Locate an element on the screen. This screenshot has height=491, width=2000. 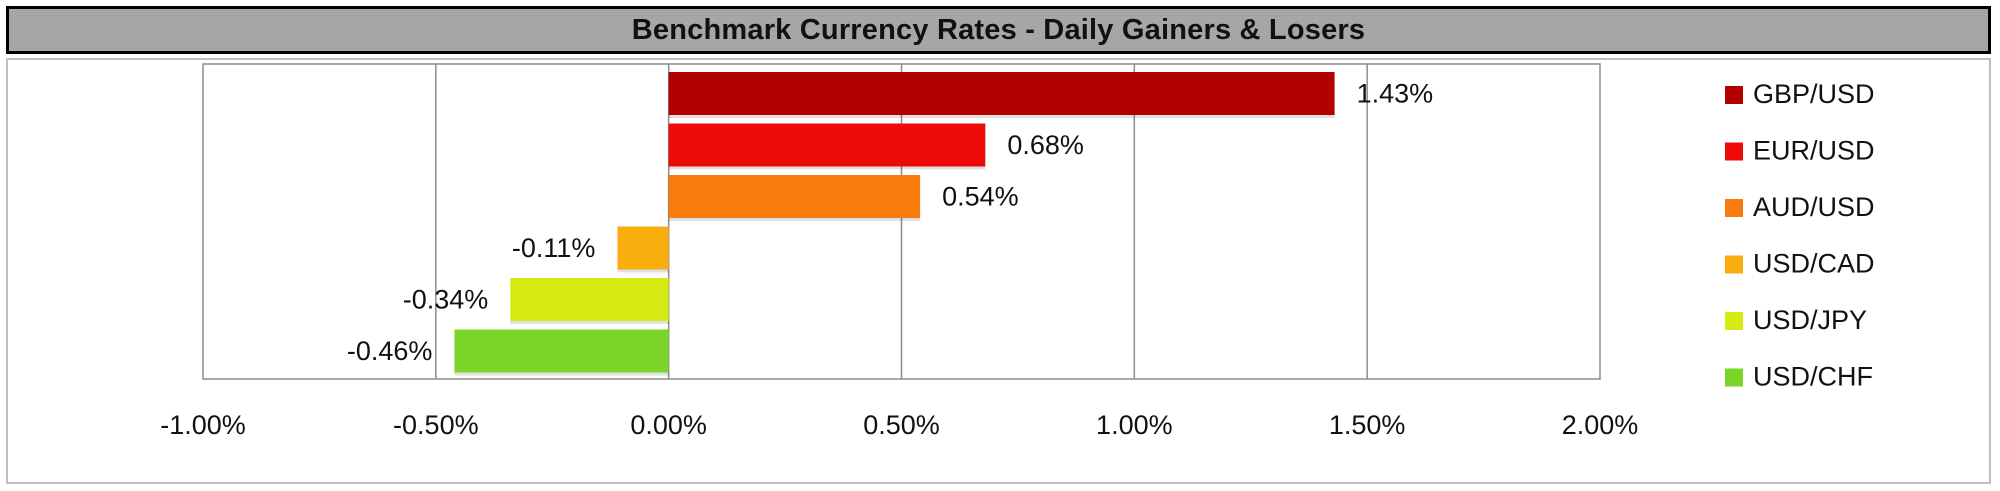
data-label: -0.34% is located at coordinates (446, 300).